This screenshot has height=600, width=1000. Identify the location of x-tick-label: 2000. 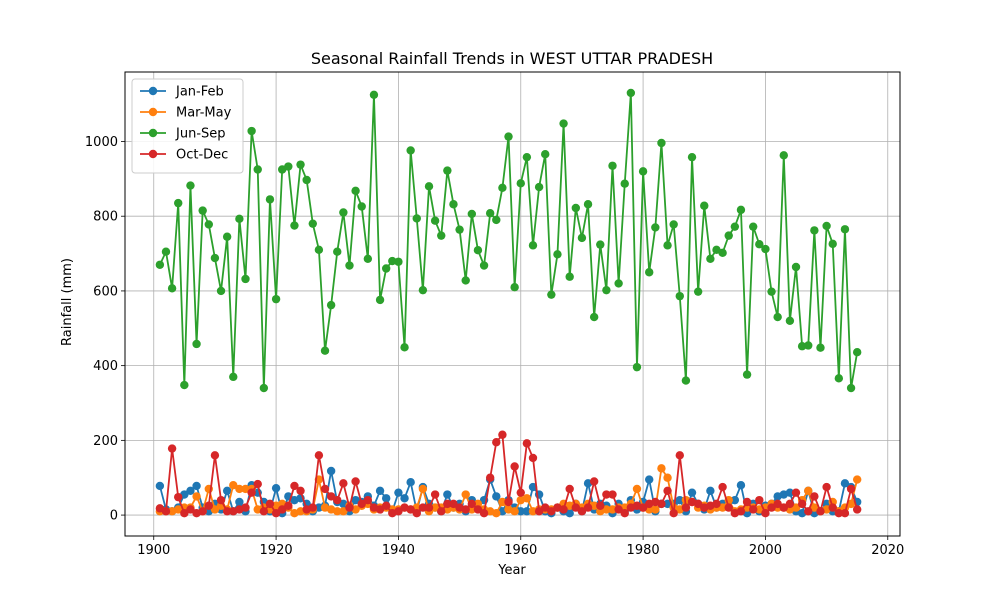
(765, 550).